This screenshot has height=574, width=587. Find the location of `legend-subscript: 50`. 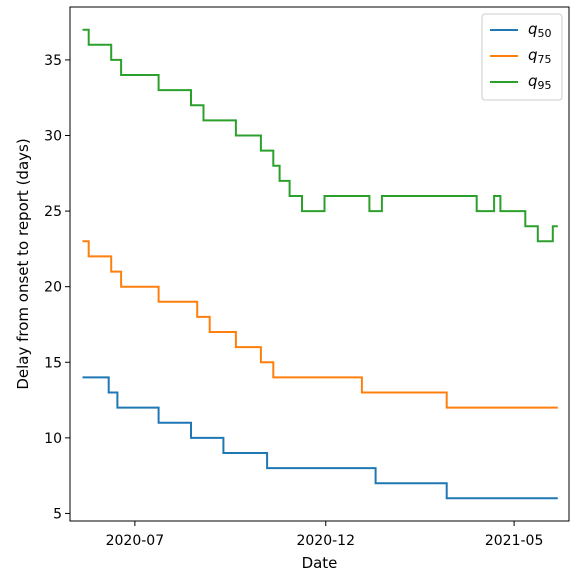

legend-subscript: 50 is located at coordinates (545, 33).